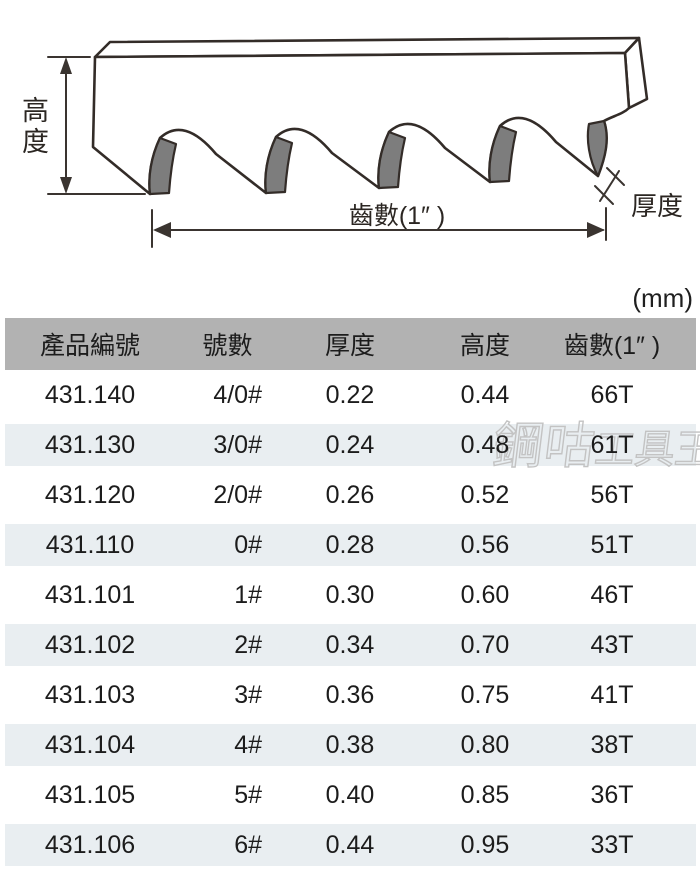  I want to click on table-row: 431.130 3/0# 0.24 0.48 61T, so click(350, 445).